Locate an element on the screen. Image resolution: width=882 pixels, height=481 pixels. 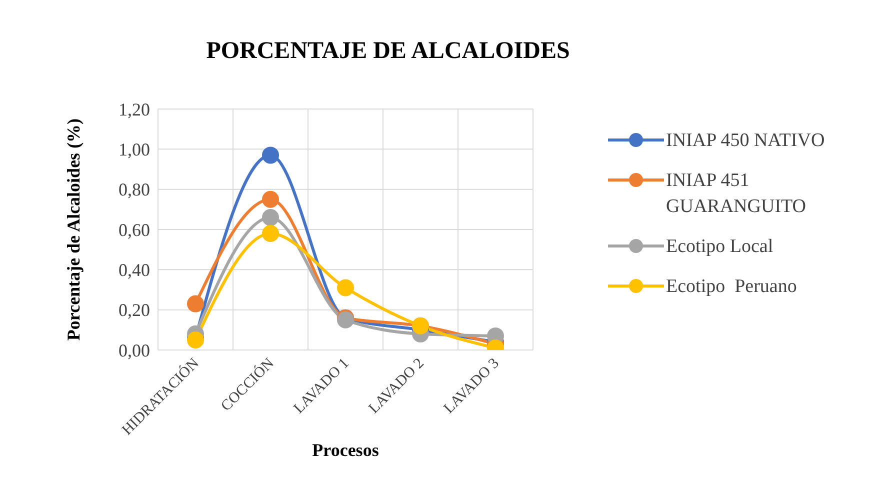
x-axis-title: Procesos is located at coordinates (345, 450).